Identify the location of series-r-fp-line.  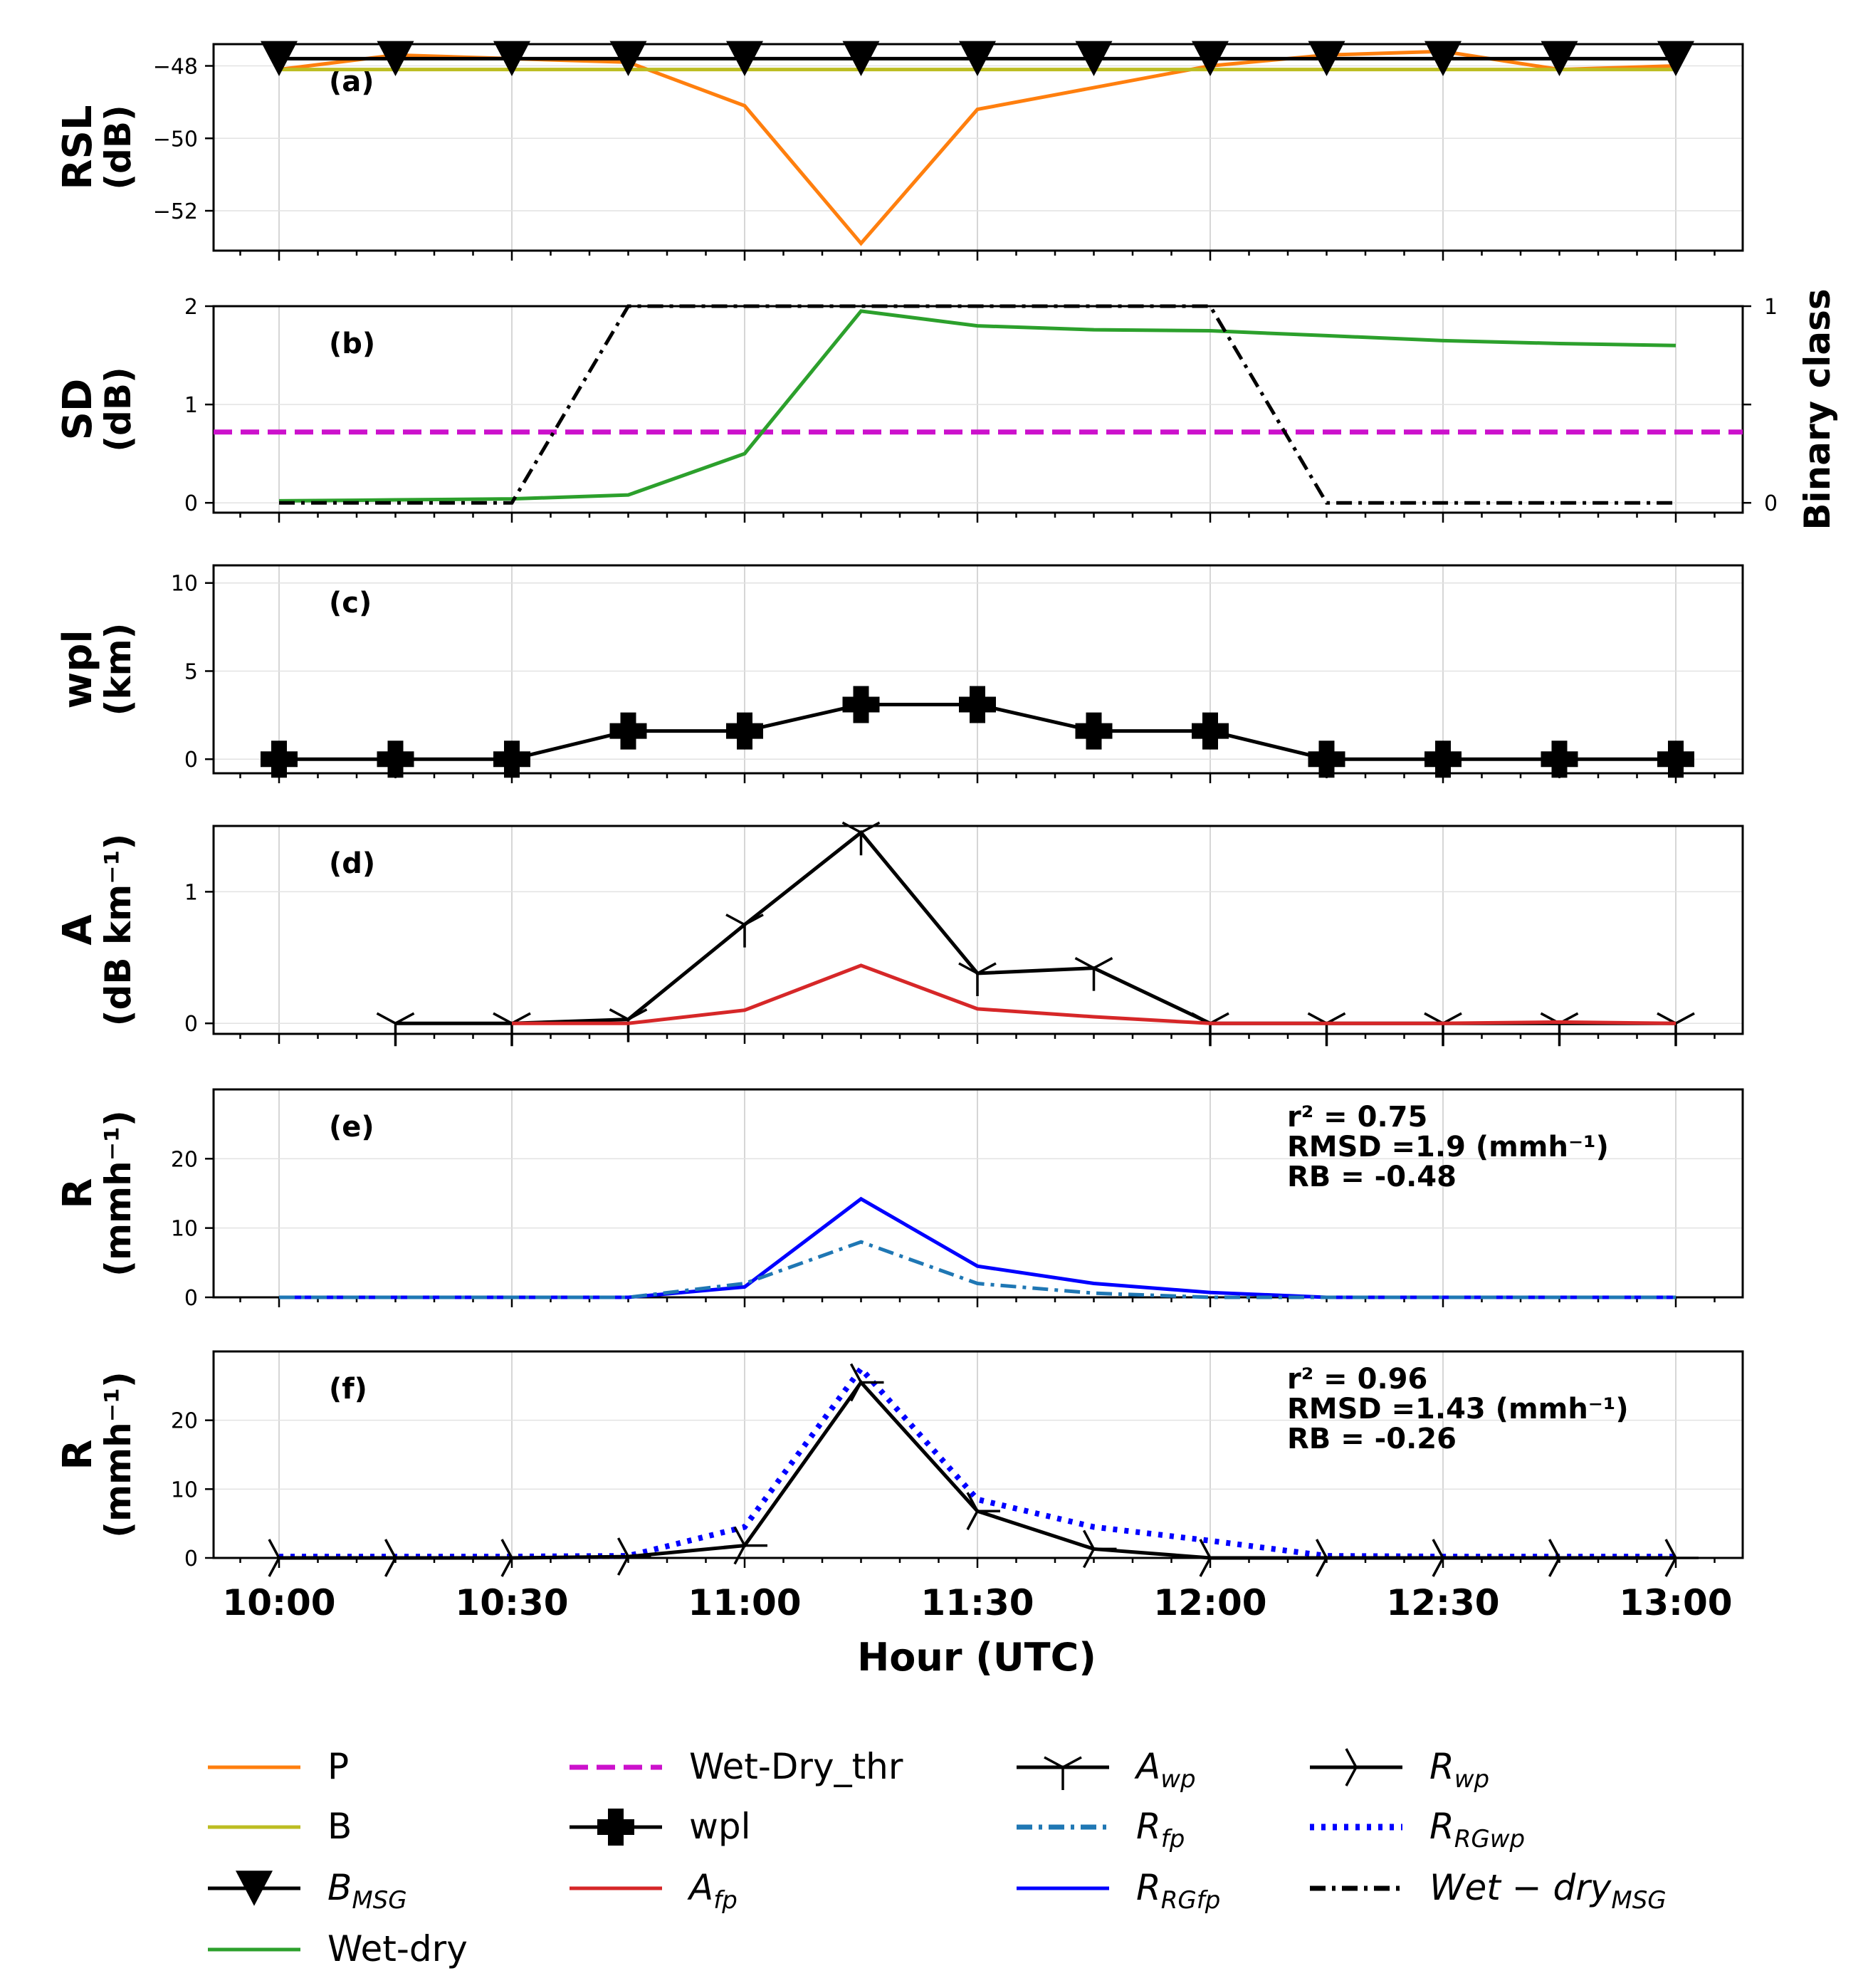
(977, 1270).